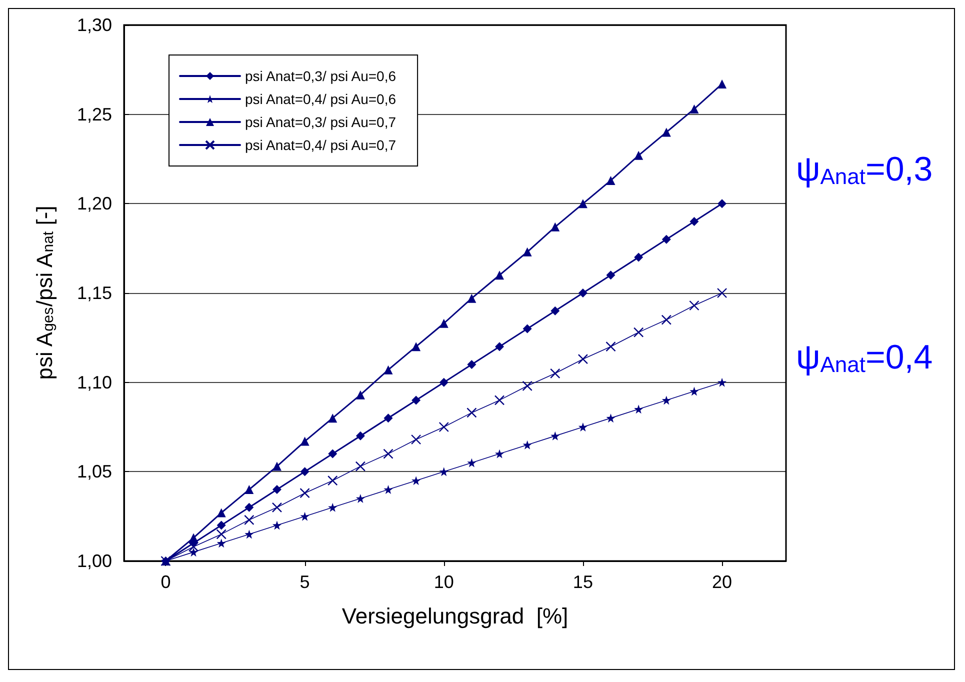 This screenshot has width=965, height=682. Describe the element at coordinates (864, 357) in the screenshot. I see `text: ψAnat=0,4` at that location.